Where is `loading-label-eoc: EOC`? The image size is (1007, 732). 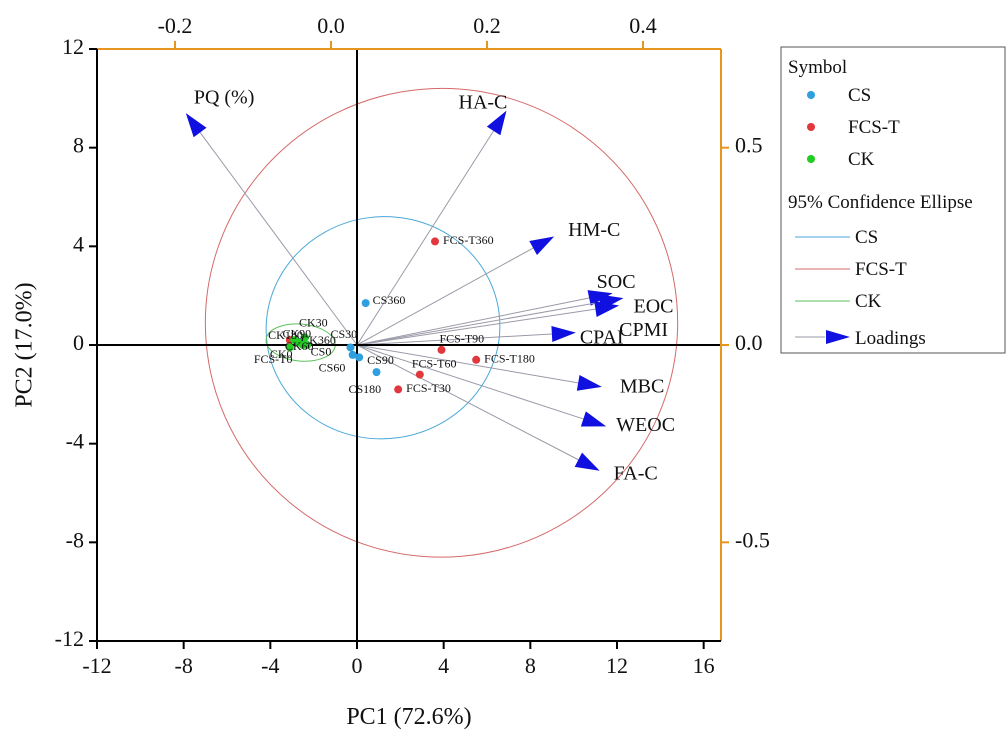
loading-label-eoc: EOC is located at coordinates (654, 307).